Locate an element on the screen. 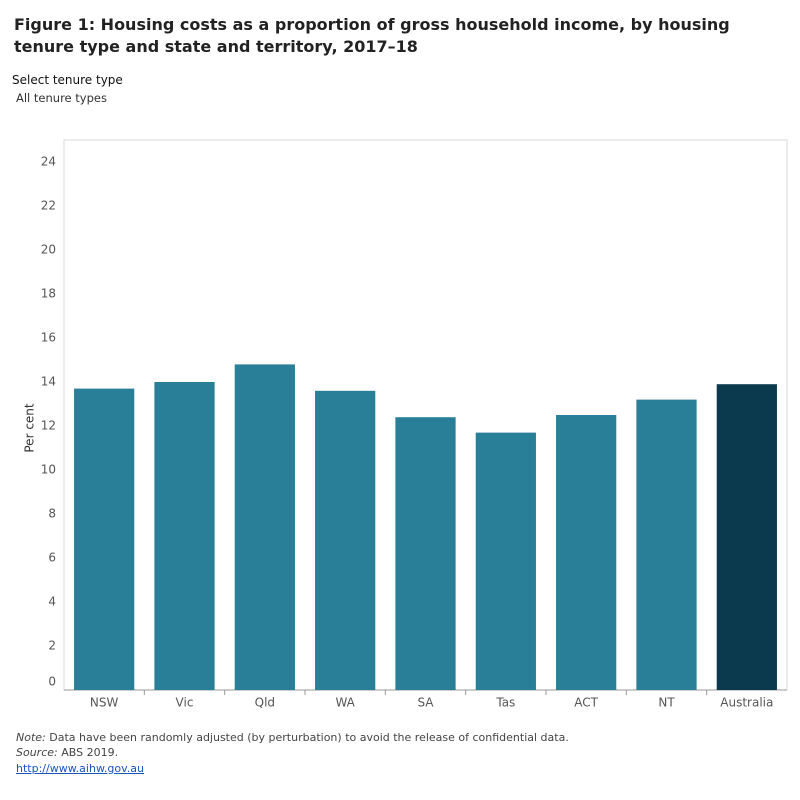 The width and height of the screenshot is (800, 800). x-tick-label: Vic is located at coordinates (185, 703).